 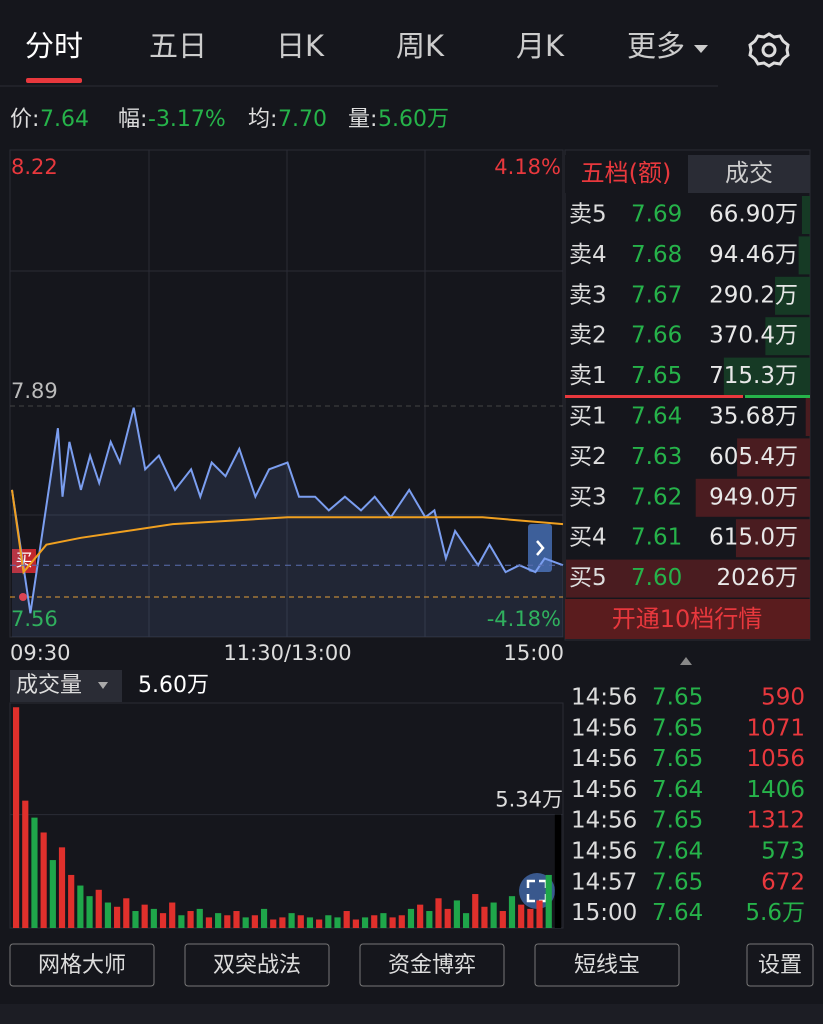 I want to click on info-label: 幅:, so click(x=132, y=119).